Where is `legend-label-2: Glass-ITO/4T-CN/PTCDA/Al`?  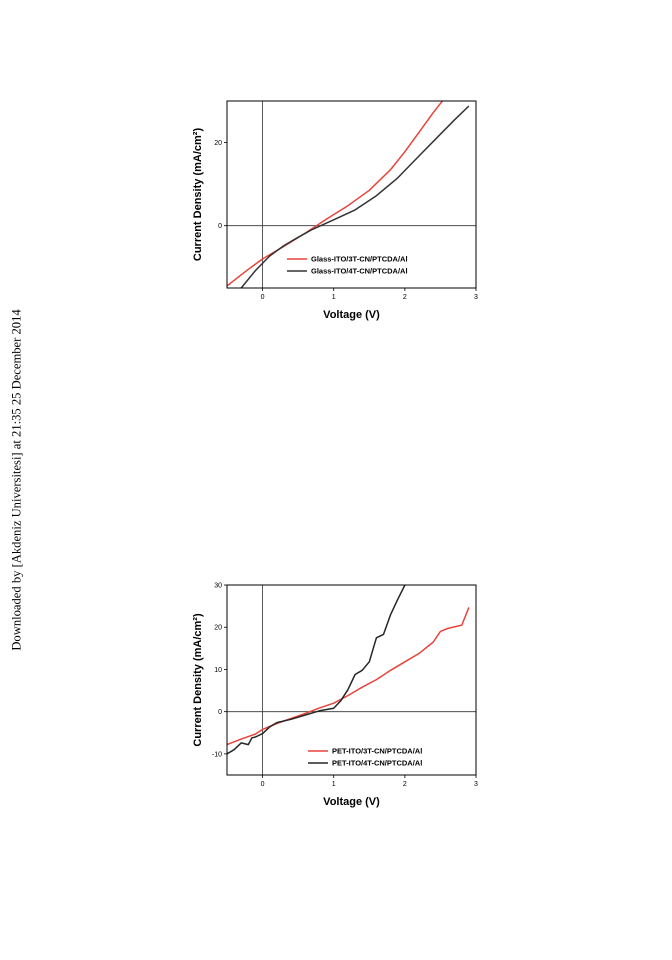 legend-label-2: Glass-ITO/4T-CN/PTCDA/Al is located at coordinates (359, 271).